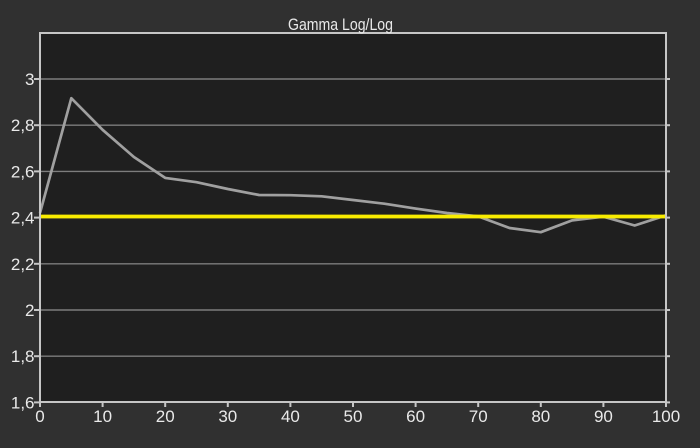  What do you see at coordinates (23, 171) in the screenshot?
I see `svg-text: 2,6` at bounding box center [23, 171].